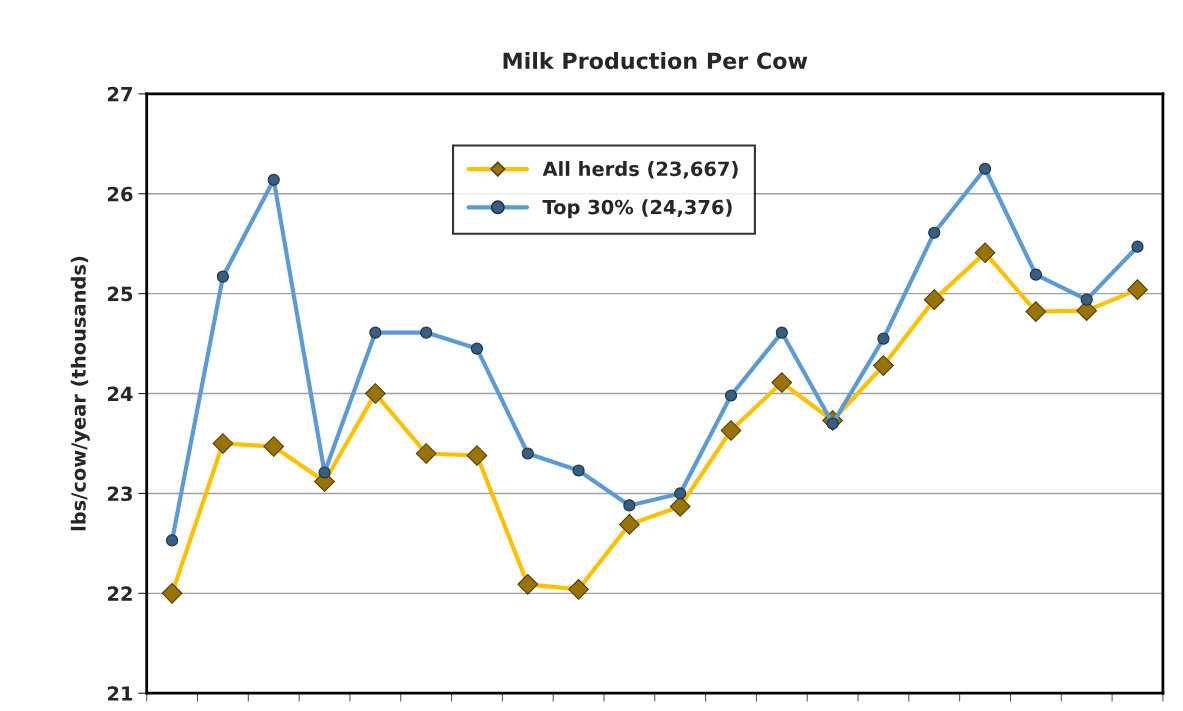 The image size is (1183, 711). I want to click on chart-title: Milk Production Per Cow, so click(655, 60).